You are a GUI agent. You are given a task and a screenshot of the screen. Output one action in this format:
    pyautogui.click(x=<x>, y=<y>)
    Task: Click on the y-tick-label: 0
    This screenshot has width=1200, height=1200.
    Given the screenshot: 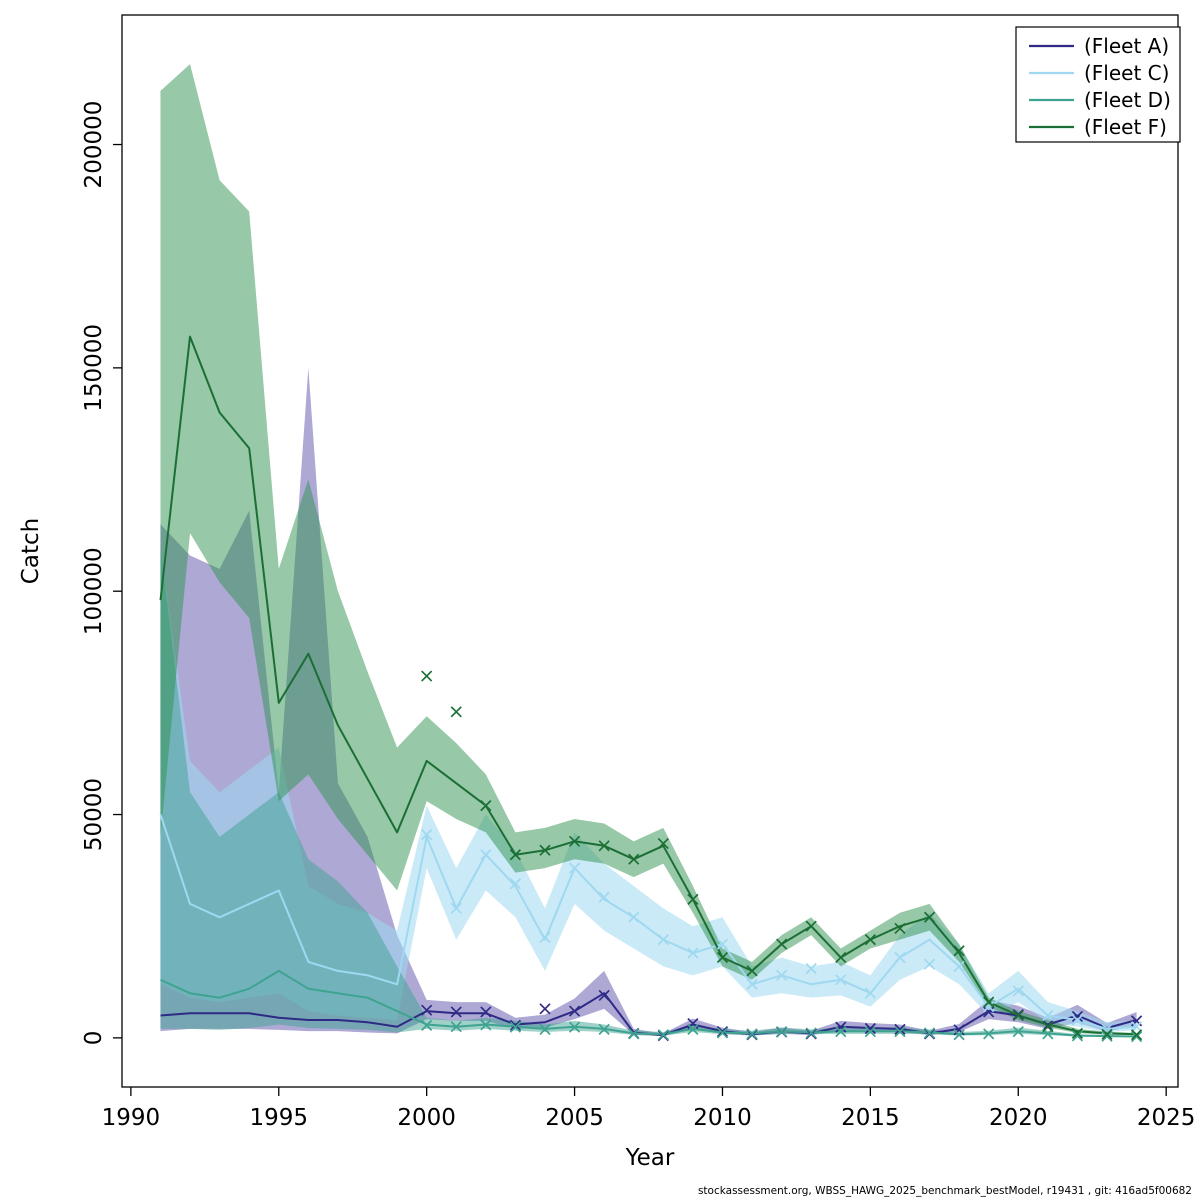 What is the action you would take?
    pyautogui.click(x=94, y=1038)
    